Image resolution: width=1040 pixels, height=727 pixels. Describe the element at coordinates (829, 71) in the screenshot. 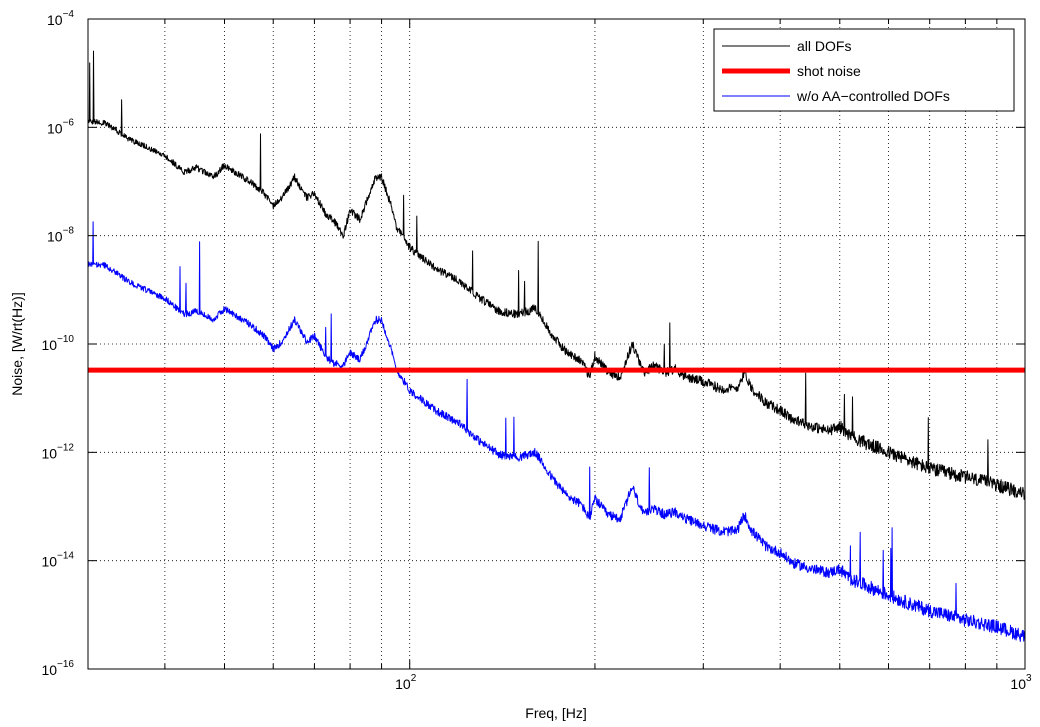

I see `legend-label-shot-noise: shot noise` at that location.